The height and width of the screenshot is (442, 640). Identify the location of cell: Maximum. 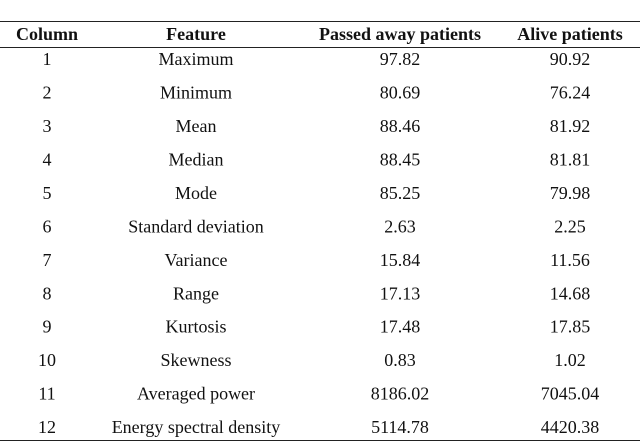
(196, 59).